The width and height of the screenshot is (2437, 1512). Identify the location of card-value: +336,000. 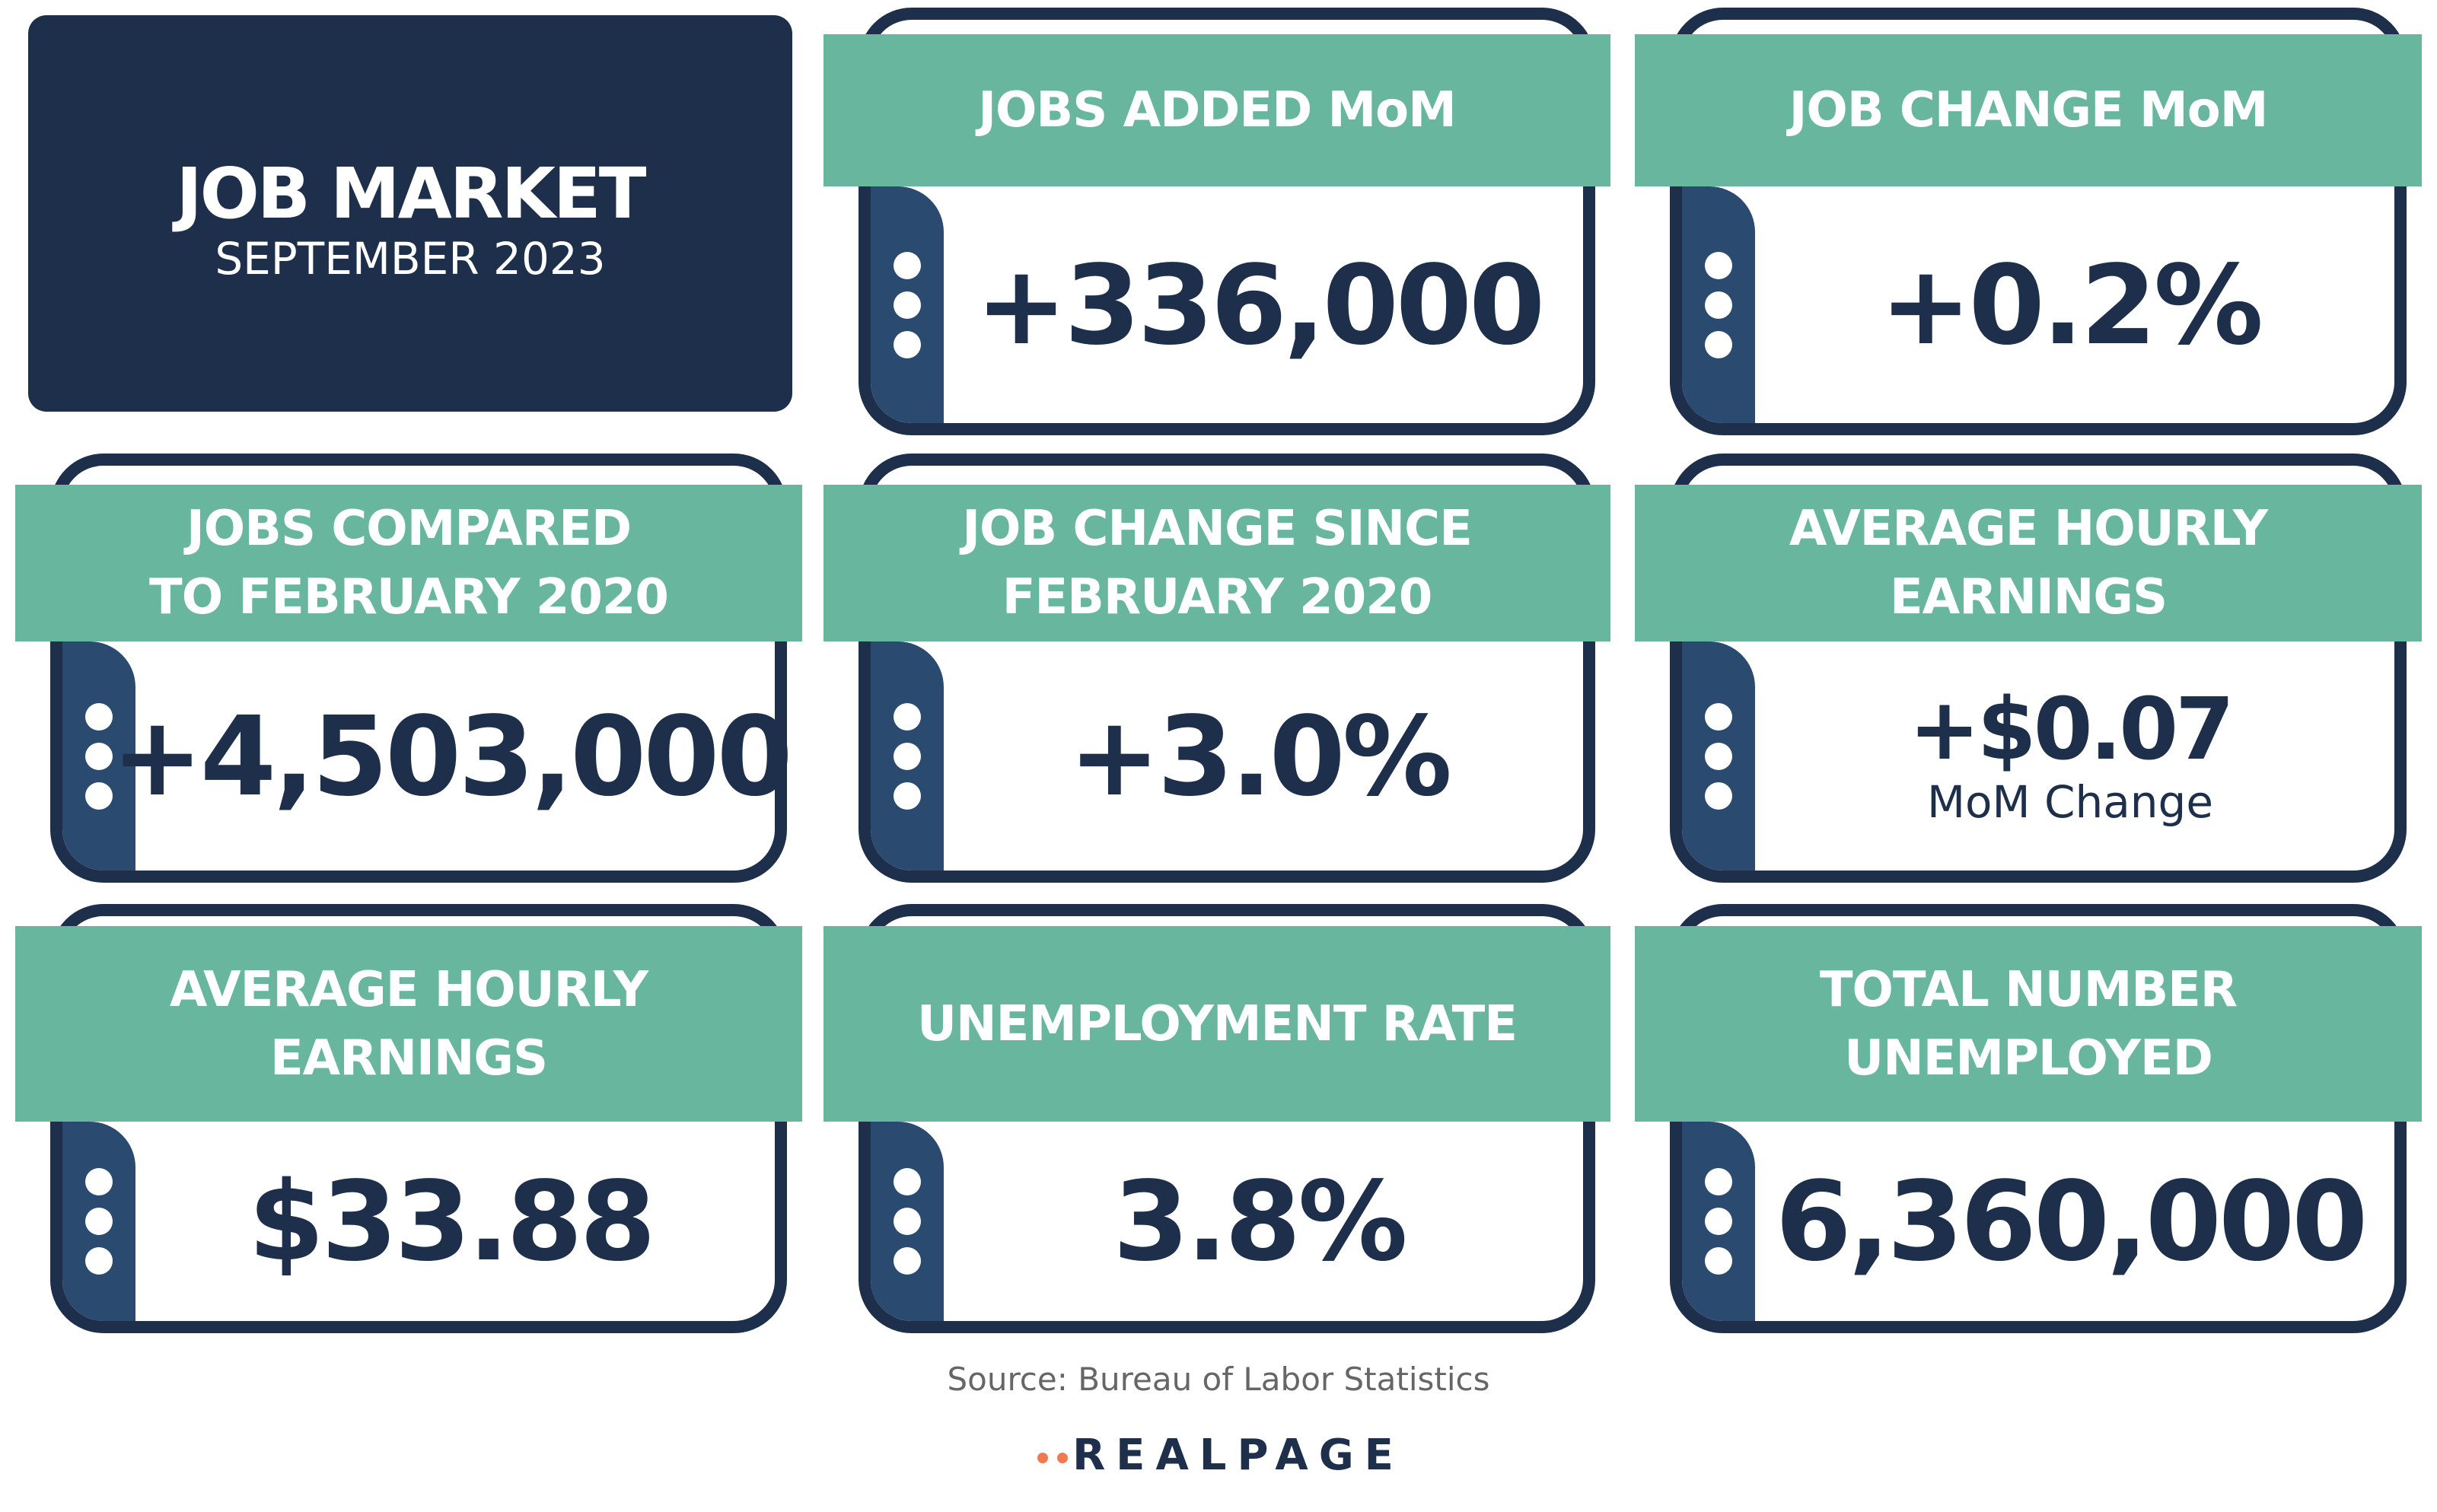
(1260, 304).